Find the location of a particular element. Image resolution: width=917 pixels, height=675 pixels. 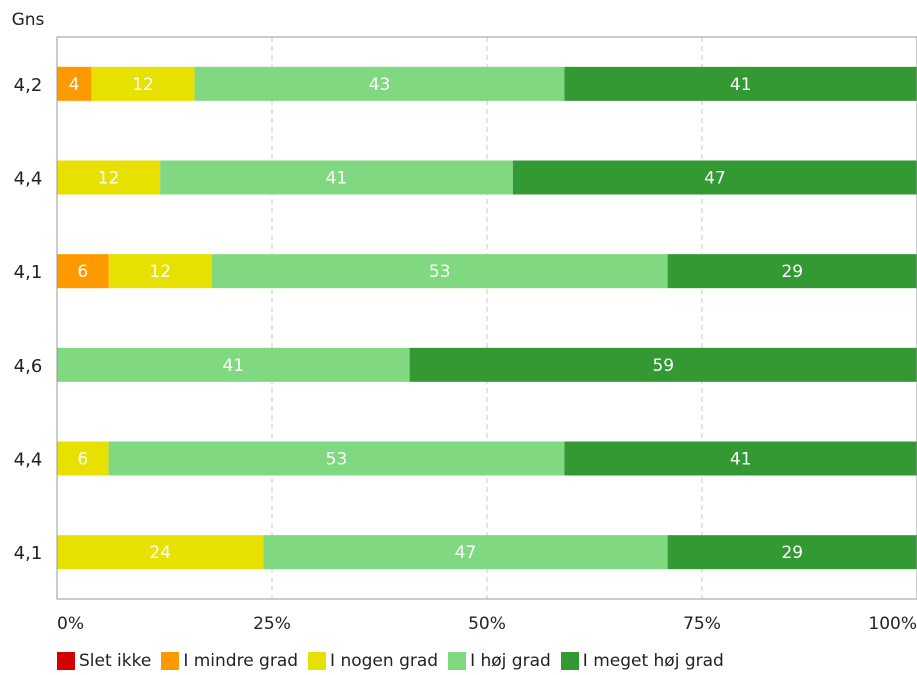

legend-item: I høj grad is located at coordinates (499, 661).